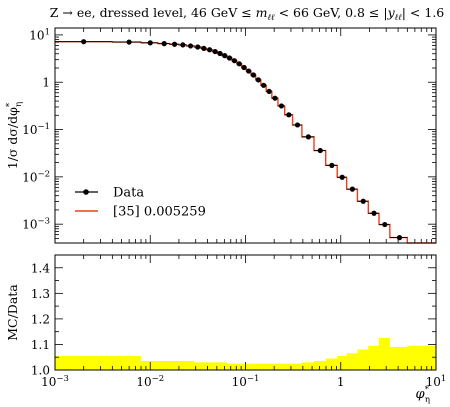 The image size is (450, 407). I want to click on ratio-y-tick-label: 1.2, so click(40, 319).